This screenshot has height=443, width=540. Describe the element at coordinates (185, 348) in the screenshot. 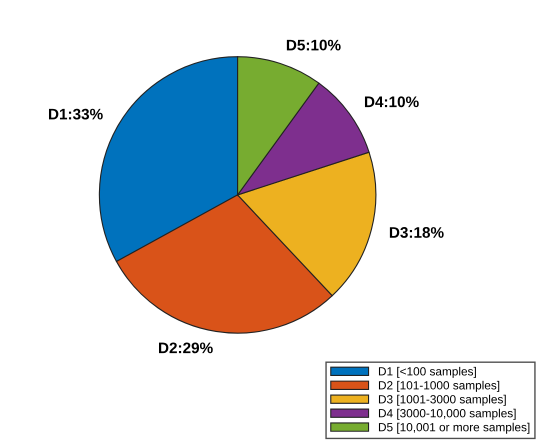

I see `data-label: D2:29%` at that location.